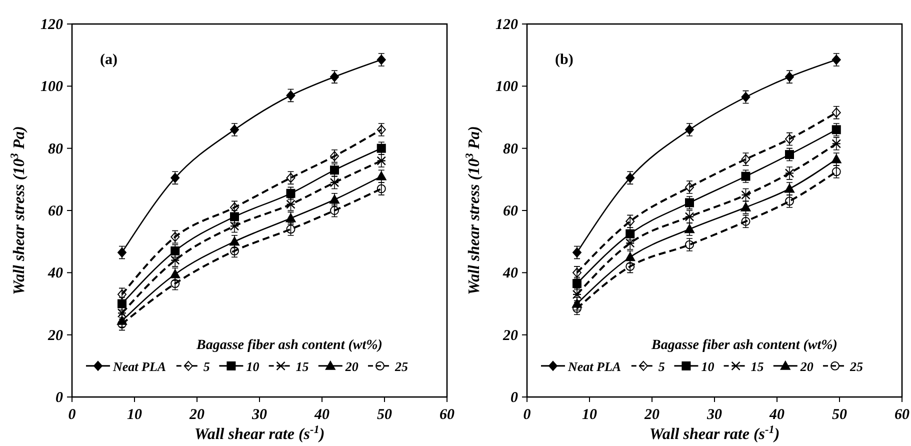 This screenshot has height=446, width=911. I want to click on annotation: (b), so click(564, 60).